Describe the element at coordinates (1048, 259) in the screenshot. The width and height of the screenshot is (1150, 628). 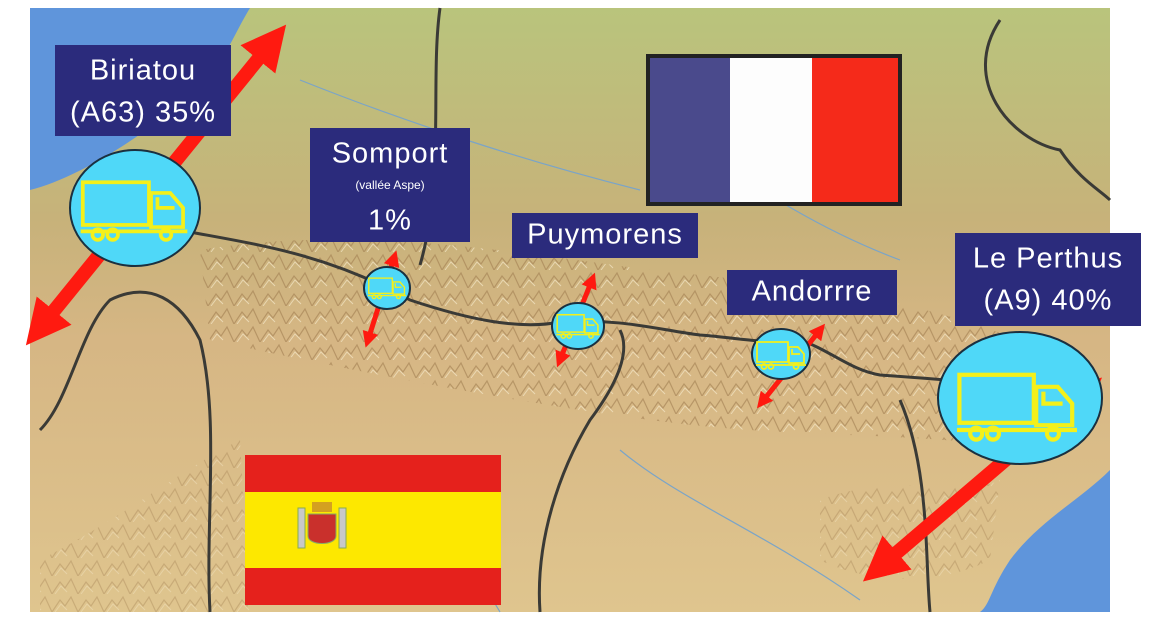
I see `label: Le Perthus` at that location.